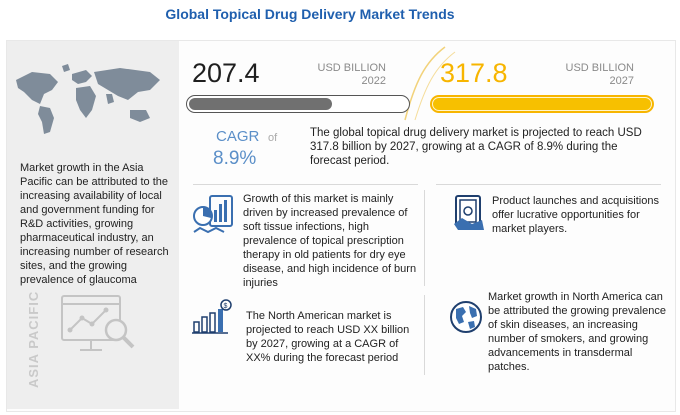 The image size is (680, 415). Describe the element at coordinates (466, 317) in the screenshot. I see `globe-icon` at that location.